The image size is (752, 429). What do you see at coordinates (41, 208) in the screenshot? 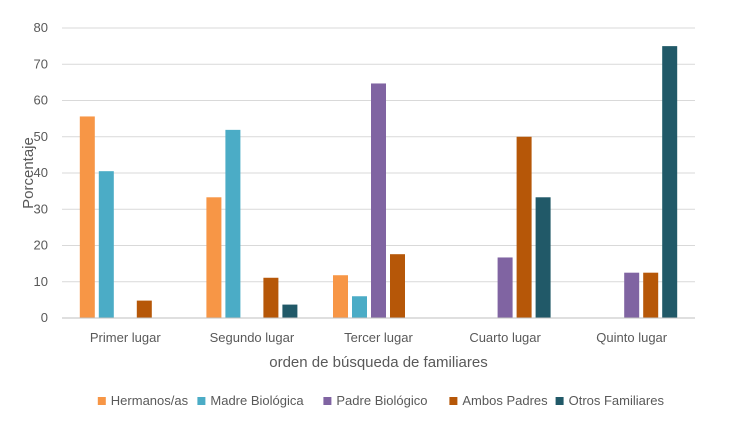
I see `y-tick-label: 30` at bounding box center [41, 208].